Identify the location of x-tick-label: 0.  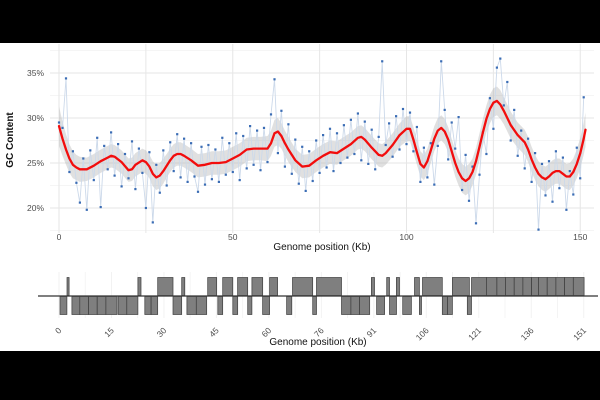
(59, 237).